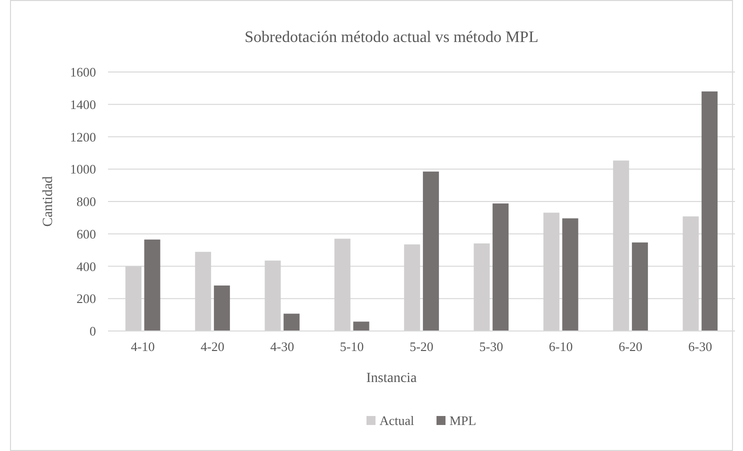 This screenshot has width=743, height=451. Describe the element at coordinates (392, 378) in the screenshot. I see `x-axis-title: Instancia` at that location.